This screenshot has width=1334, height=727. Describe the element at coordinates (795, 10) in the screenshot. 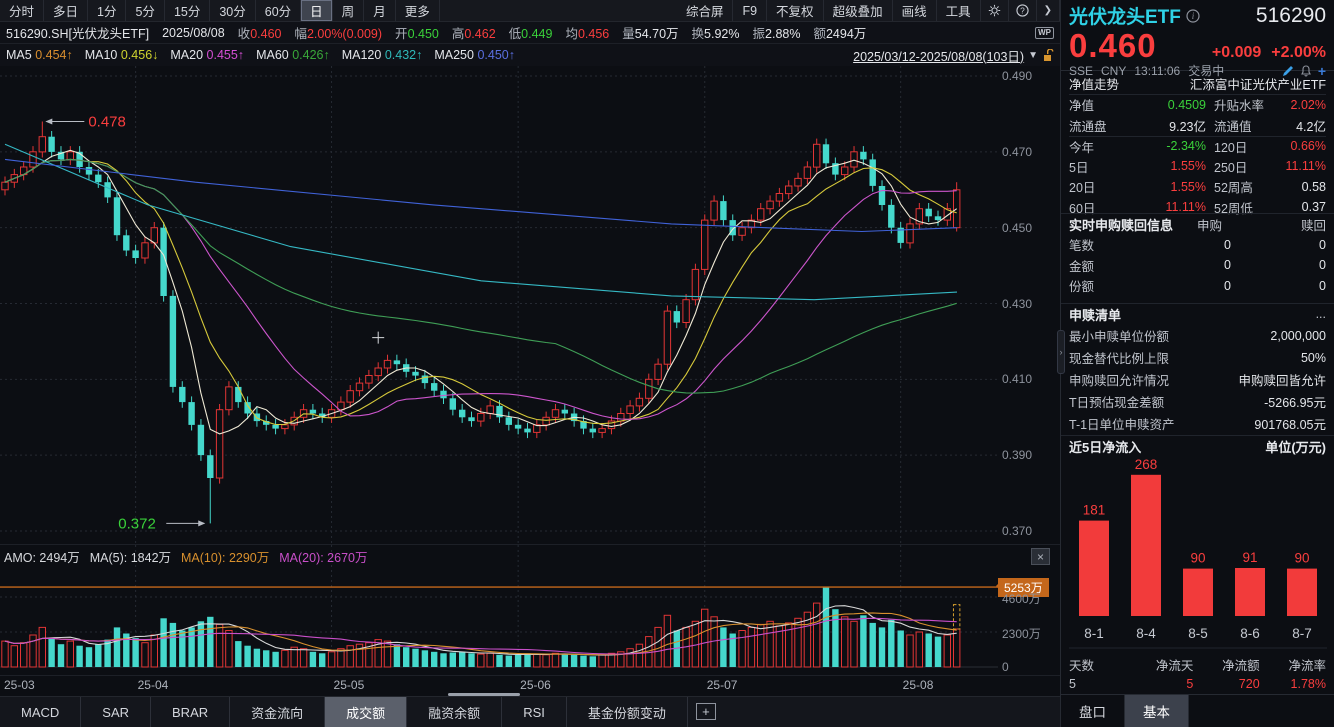

I see `tool-button-不复权: 不复权` at that location.